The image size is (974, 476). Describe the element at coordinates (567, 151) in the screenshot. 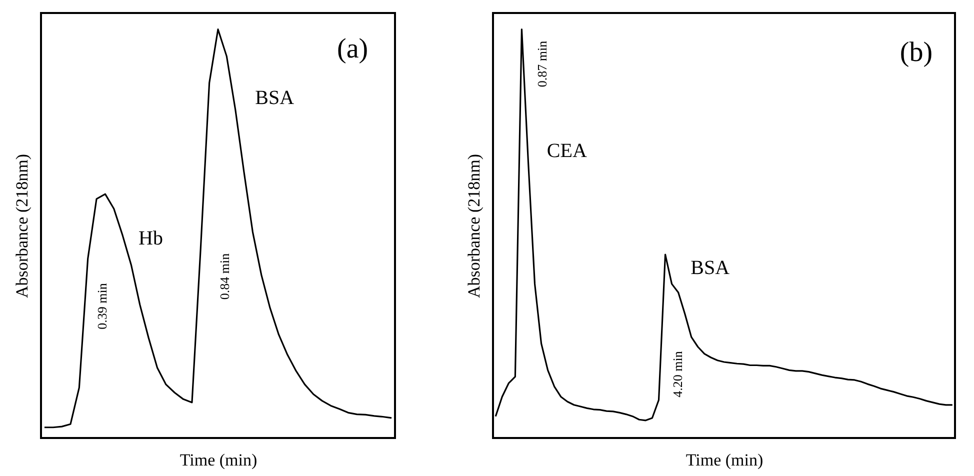

I see `annotation: CEA` at that location.